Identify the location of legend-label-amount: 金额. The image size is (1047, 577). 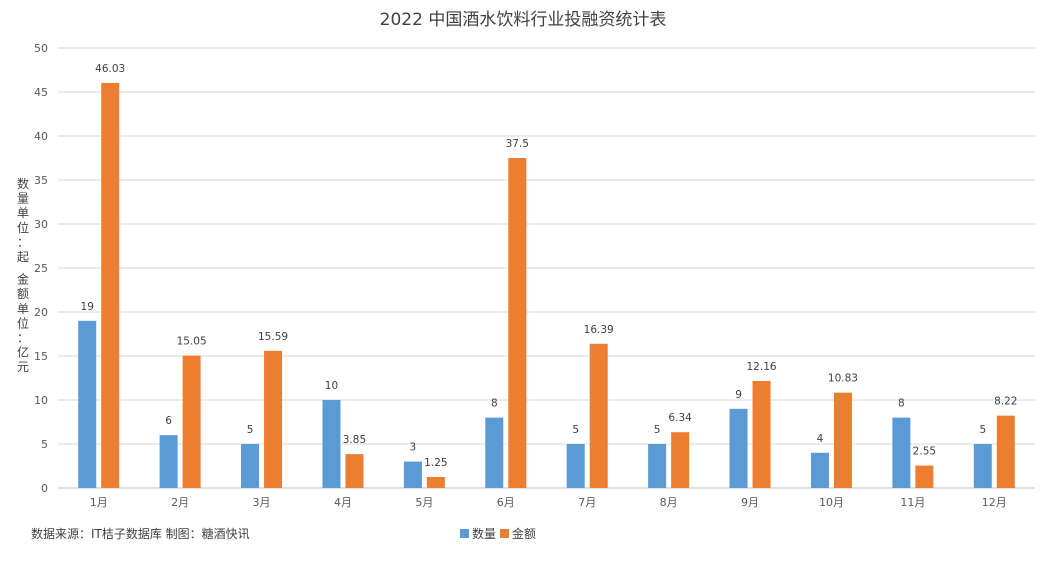
(524, 533).